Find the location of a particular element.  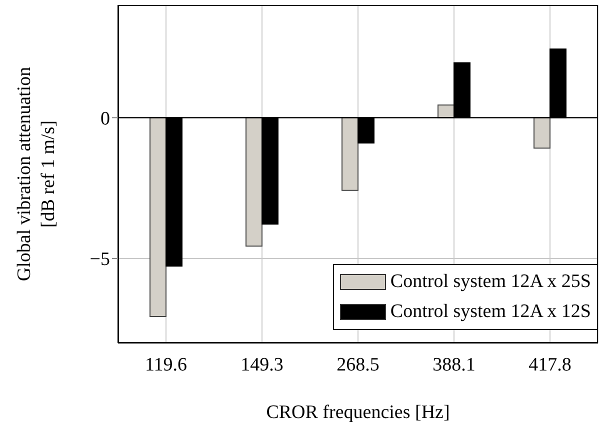

x-tick-label: 417.8 is located at coordinates (550, 365).